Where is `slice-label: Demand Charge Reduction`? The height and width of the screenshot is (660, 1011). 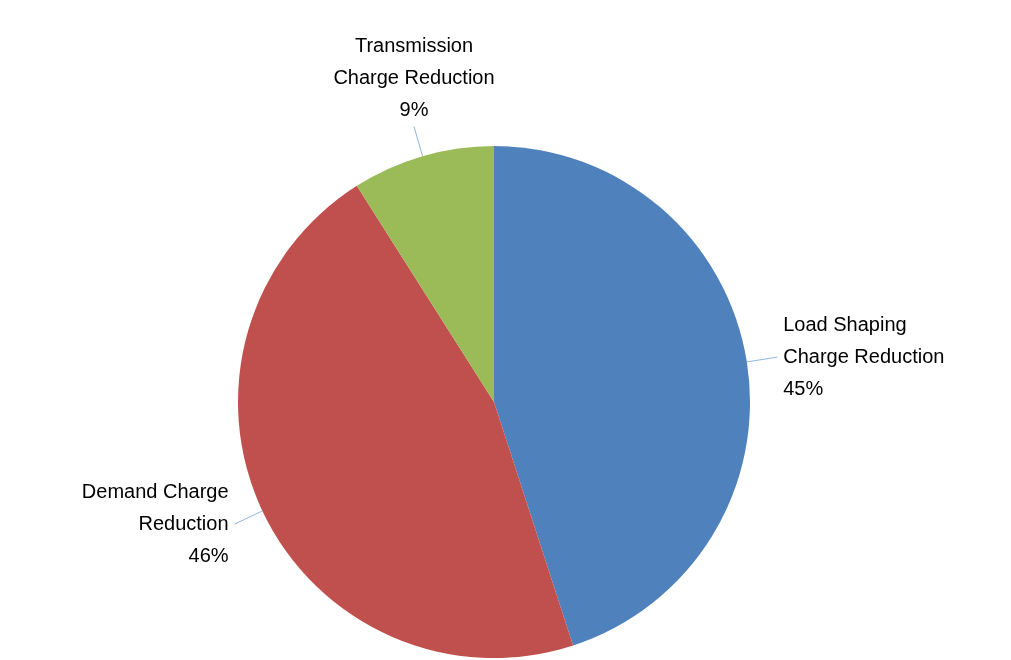
slice-label: Demand Charge Reduction is located at coordinates (155, 506).